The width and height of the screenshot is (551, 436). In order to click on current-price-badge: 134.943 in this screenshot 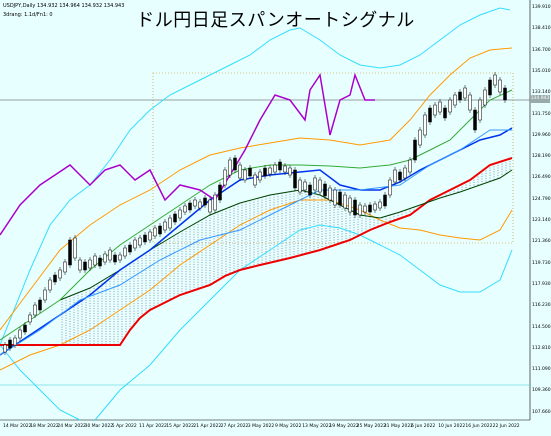, I will do `click(540, 99)`.